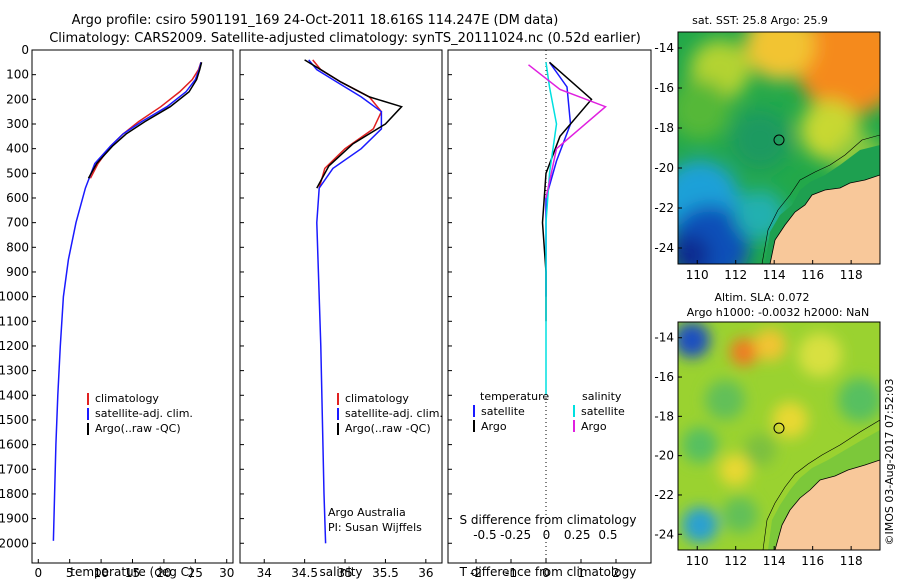 This screenshot has width=900, height=580. Describe the element at coordinates (17, 124) in the screenshot. I see `depth-tick-label: 300` at that location.